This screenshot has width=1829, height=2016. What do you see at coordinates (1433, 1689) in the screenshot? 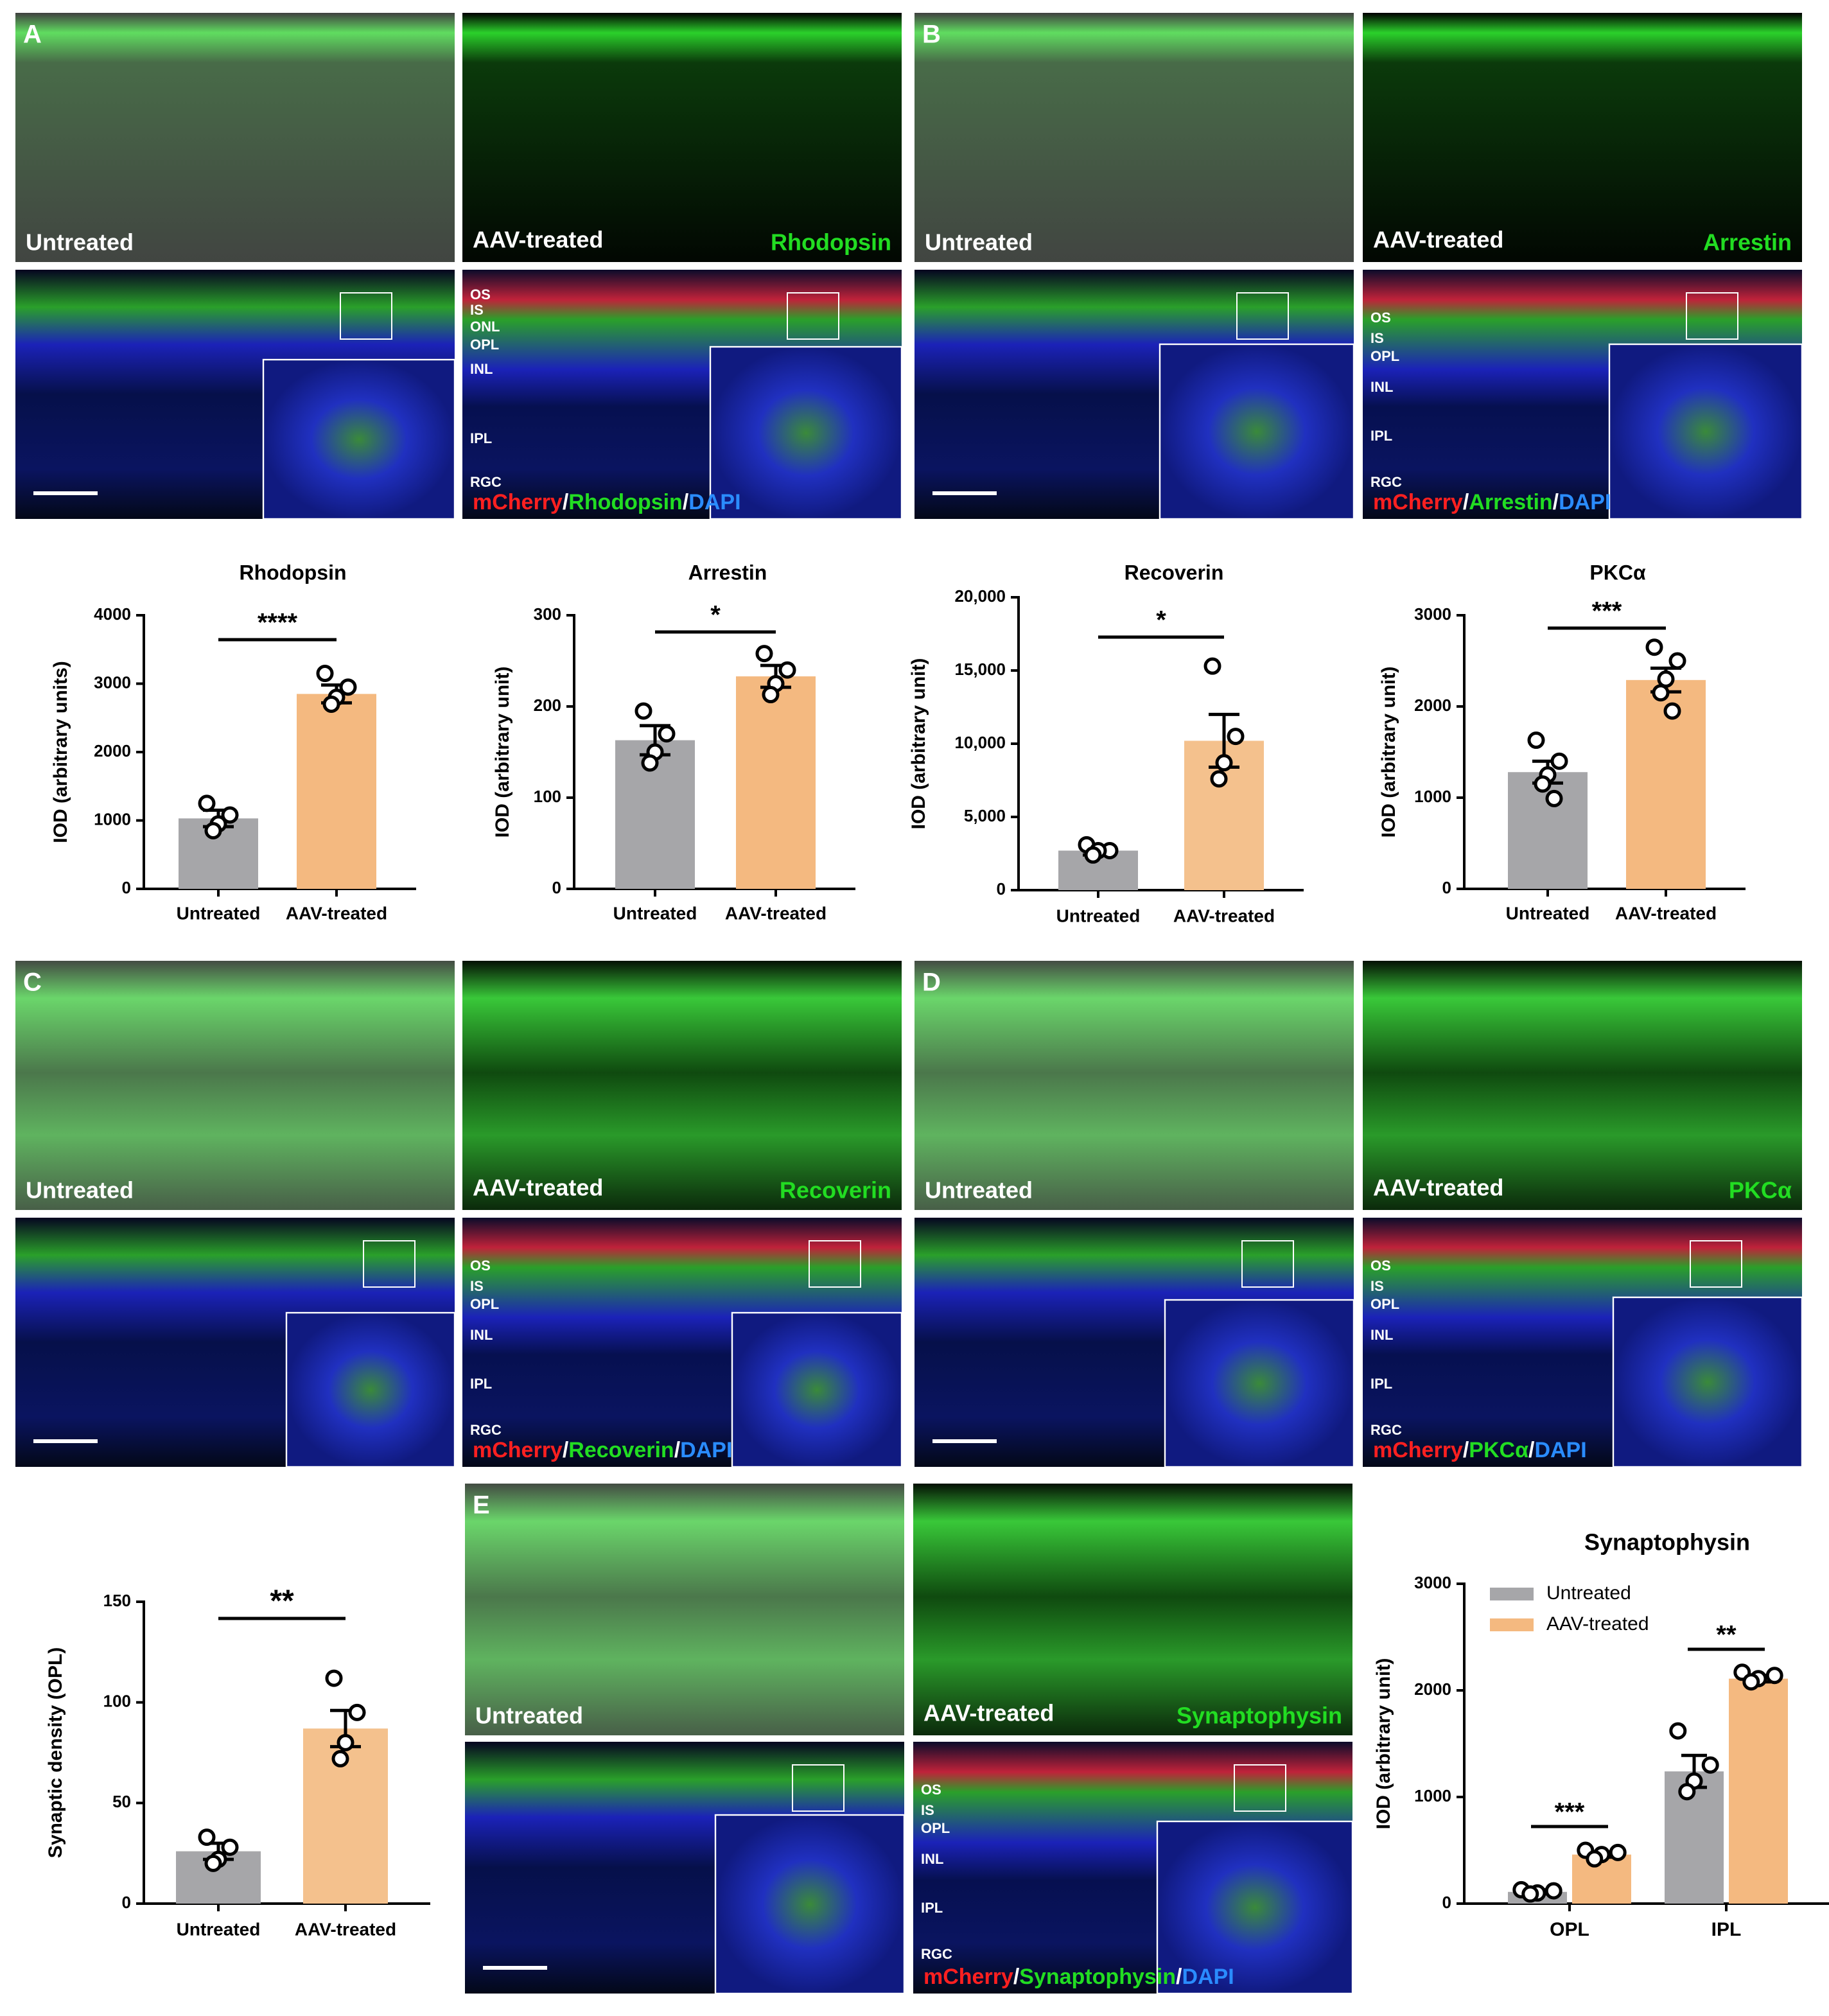
I see `y-tick-label: 2000` at bounding box center [1433, 1689].